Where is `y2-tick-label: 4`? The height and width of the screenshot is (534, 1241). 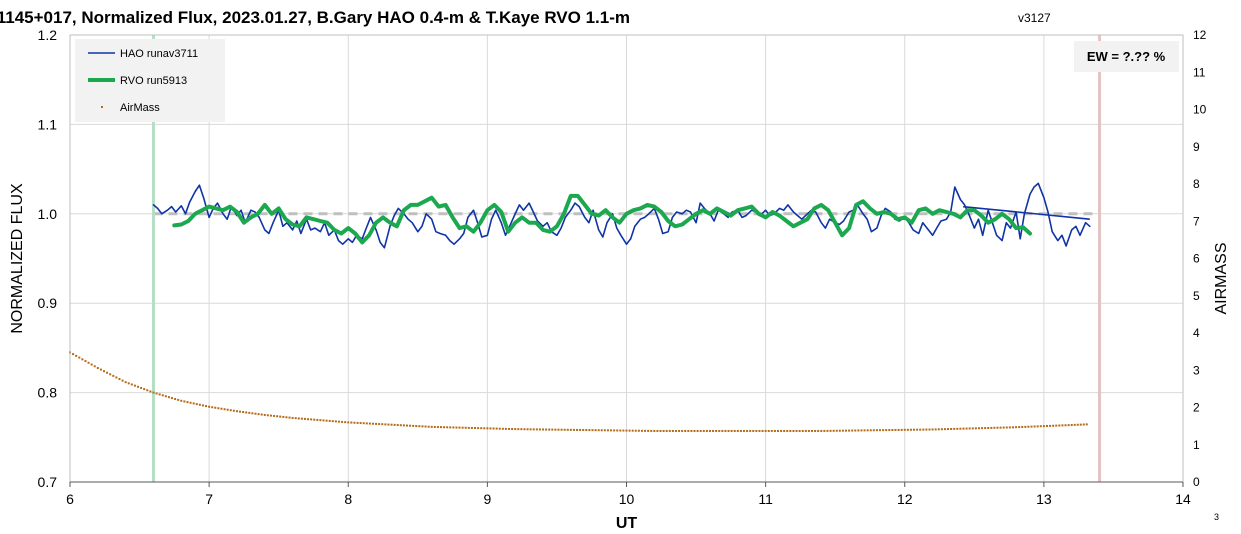
y2-tick-label: 4 is located at coordinates (1196, 333).